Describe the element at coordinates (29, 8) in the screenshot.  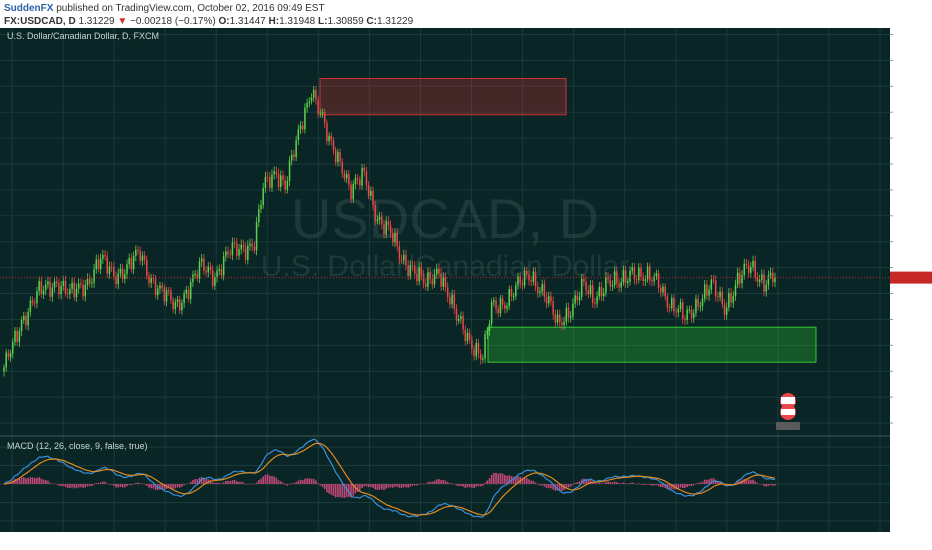
I see `author-link: SuddenFX` at that location.